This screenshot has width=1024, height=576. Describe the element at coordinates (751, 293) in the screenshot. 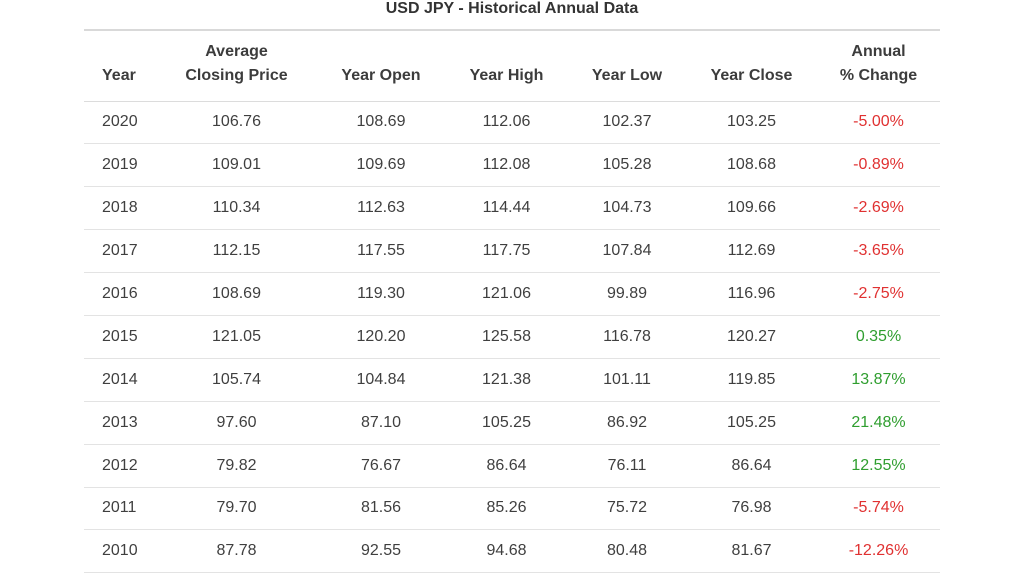

I see `cell-year-close: 116.96` at that location.